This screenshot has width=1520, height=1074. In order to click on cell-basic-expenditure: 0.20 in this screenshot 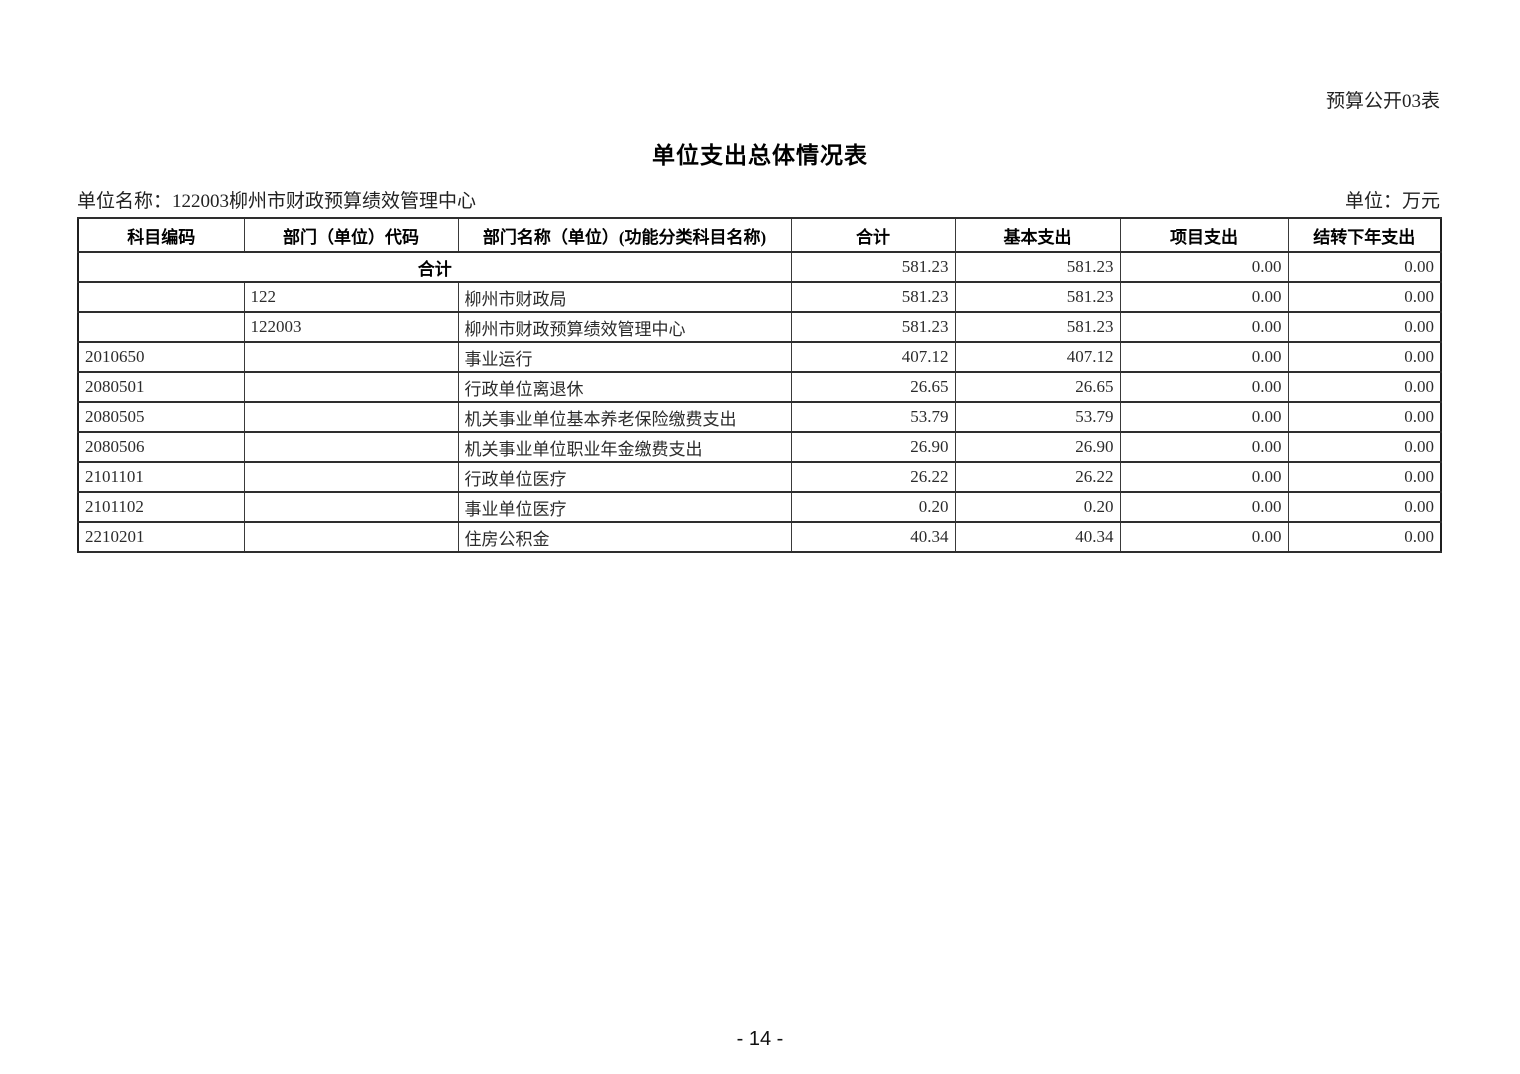, I will do `click(1037, 507)`.